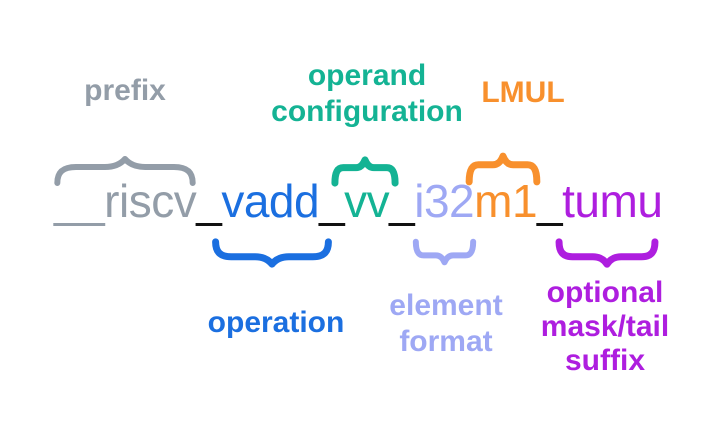  I want to click on operand-configuration-label: operand configuration, so click(367, 94).